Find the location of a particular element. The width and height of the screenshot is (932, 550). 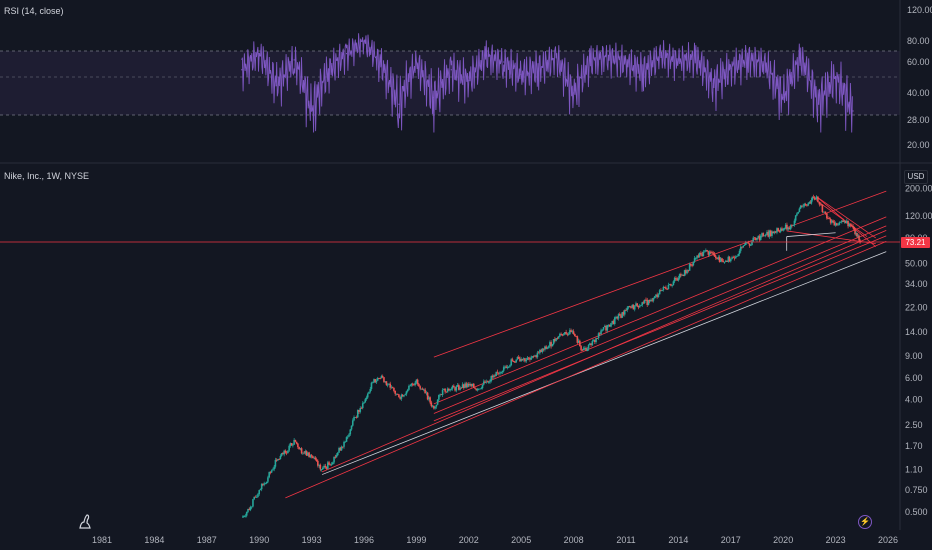

price-axis-tick-label: 200.00 is located at coordinates (918, 188).